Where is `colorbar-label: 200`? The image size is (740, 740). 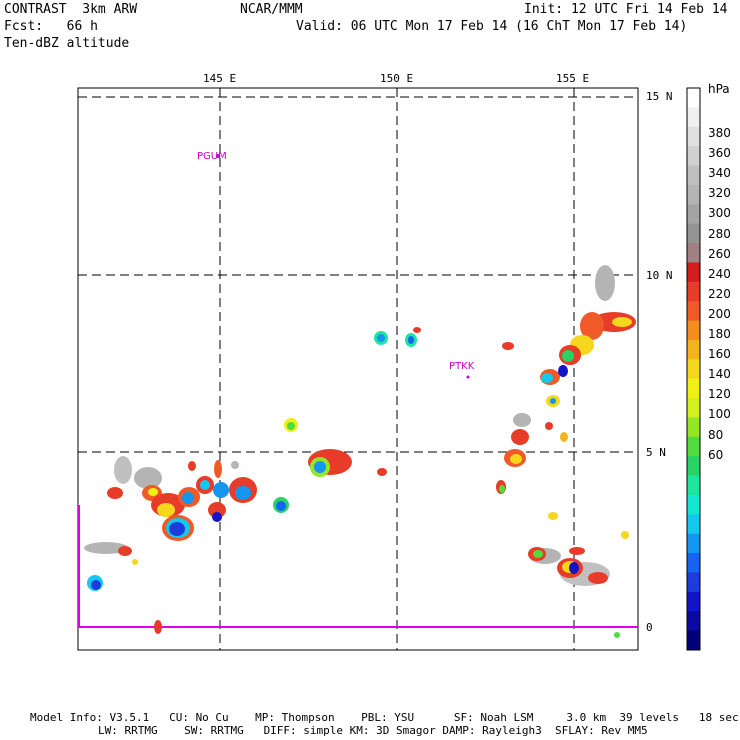 colorbar-label: 200 is located at coordinates (719, 313).